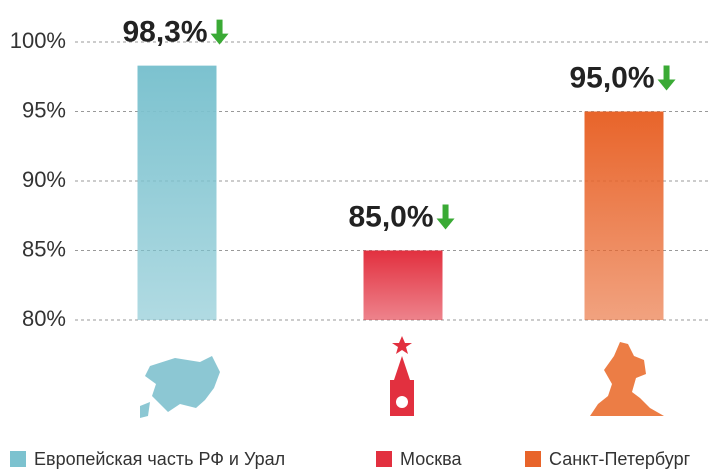 Image resolution: width=717 pixels, height=474 pixels. What do you see at coordinates (620, 459) in the screenshot?
I see `legend-label: Санкт-Петербург` at bounding box center [620, 459].